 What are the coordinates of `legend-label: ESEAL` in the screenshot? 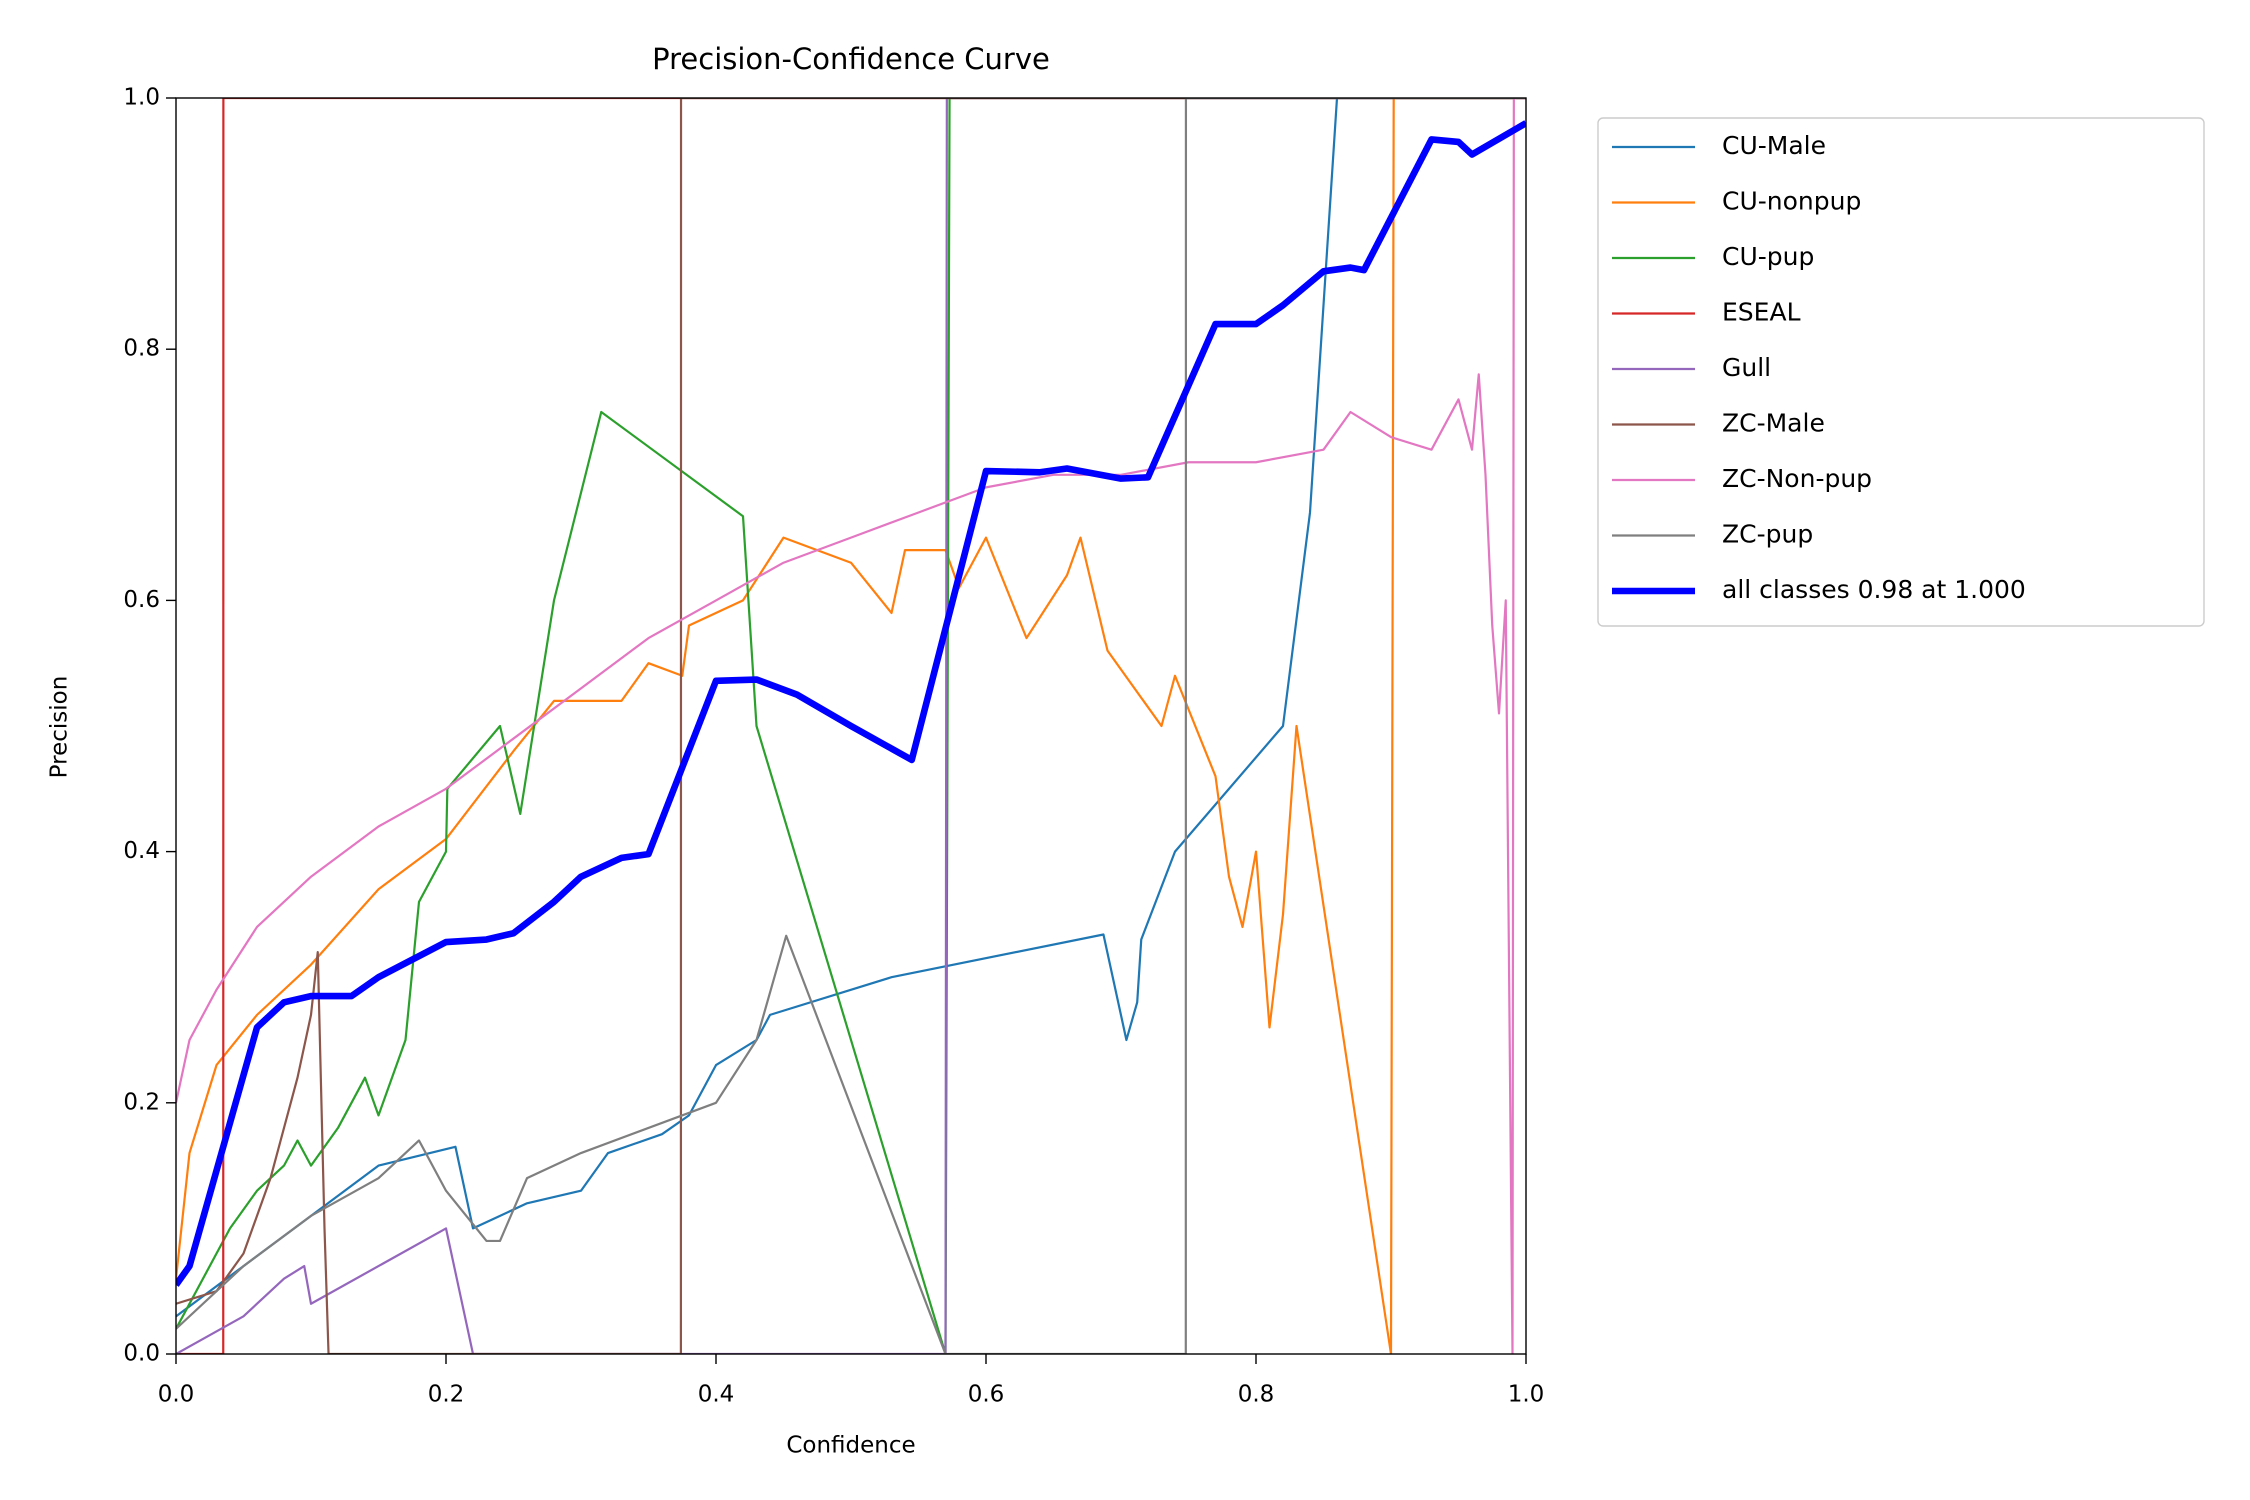 It's located at (1761, 312).